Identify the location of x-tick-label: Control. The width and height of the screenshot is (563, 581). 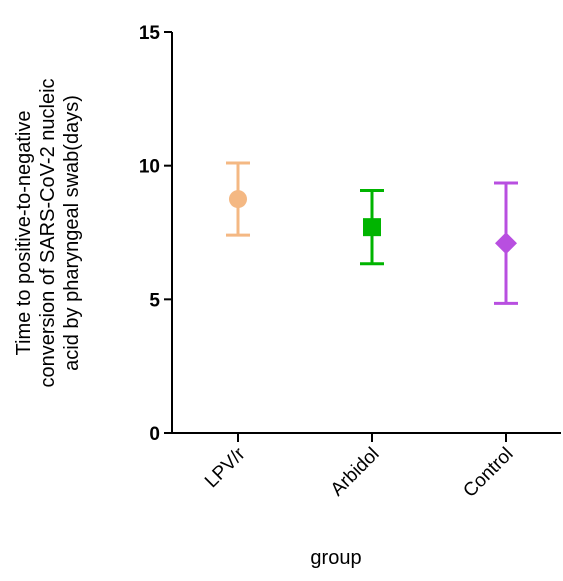
(488, 473).